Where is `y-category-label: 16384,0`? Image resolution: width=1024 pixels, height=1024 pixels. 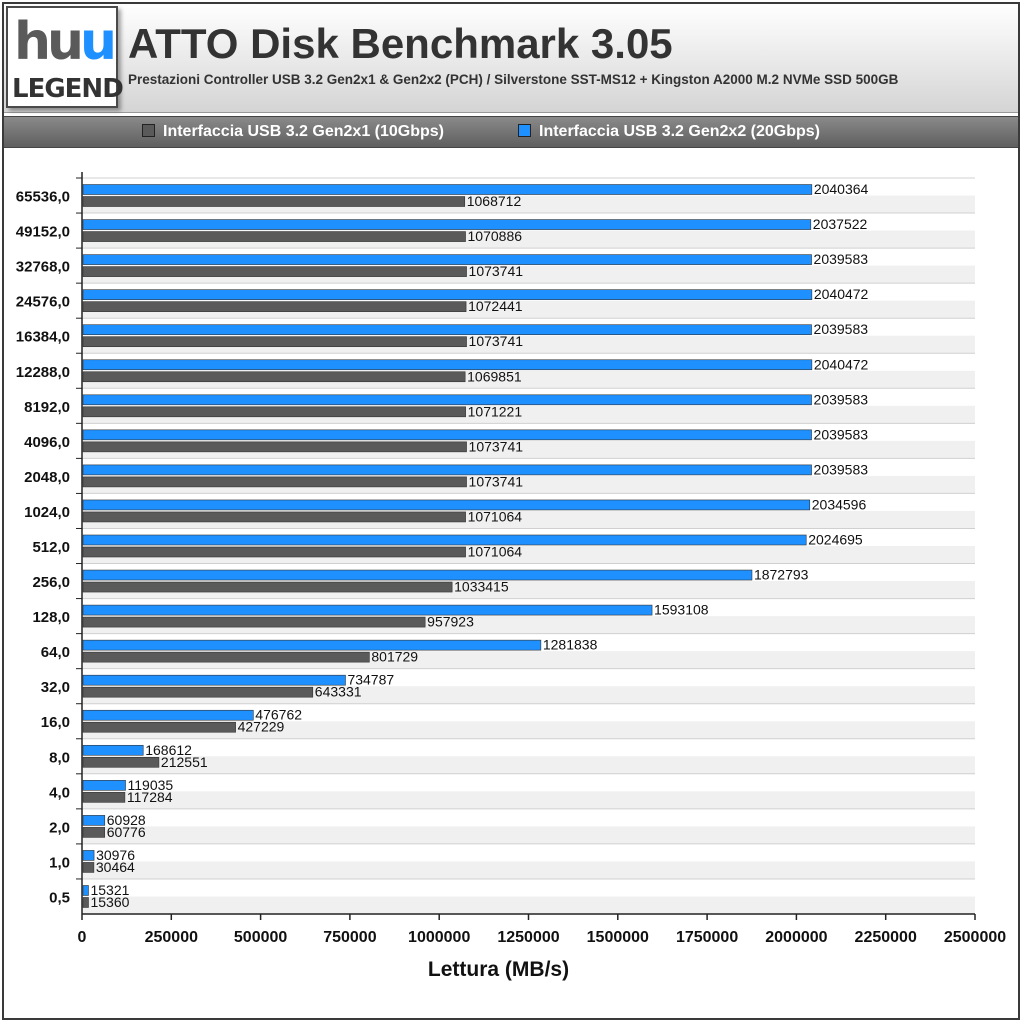
y-category-label: 16384,0 is located at coordinates (43, 337).